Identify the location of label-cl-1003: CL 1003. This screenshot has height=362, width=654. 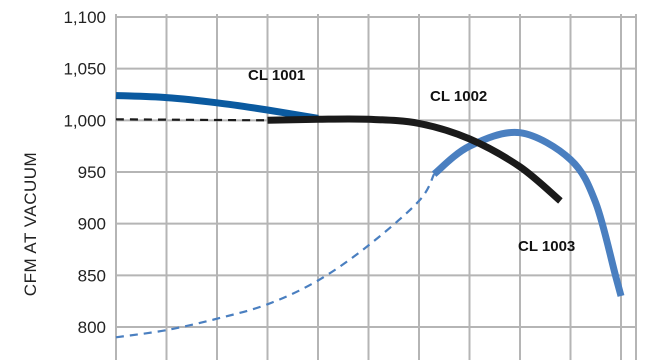
(546, 246).